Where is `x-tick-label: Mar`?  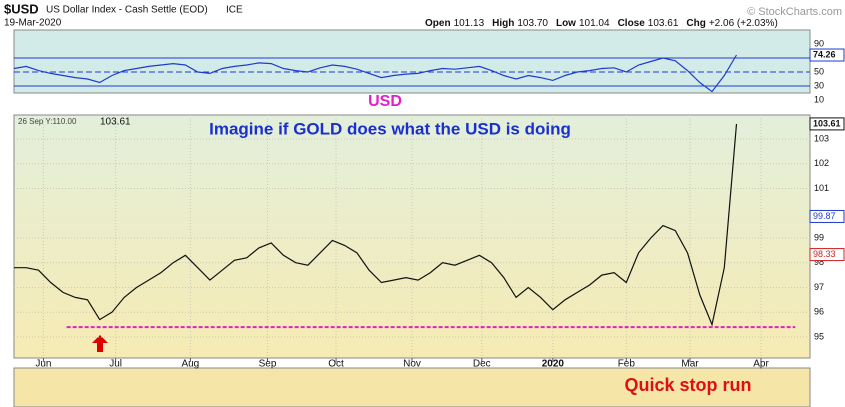 x-tick-label: Mar is located at coordinates (690, 364).